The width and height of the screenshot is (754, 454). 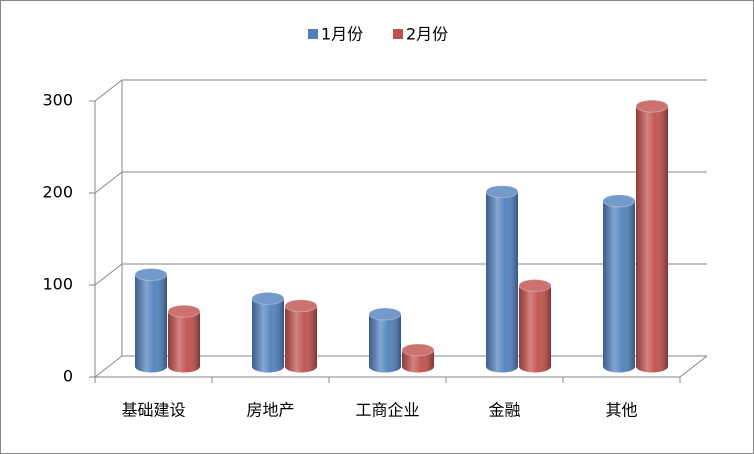 What do you see at coordinates (153, 410) in the screenshot?
I see `x-tick-label: 基础建设` at bounding box center [153, 410].